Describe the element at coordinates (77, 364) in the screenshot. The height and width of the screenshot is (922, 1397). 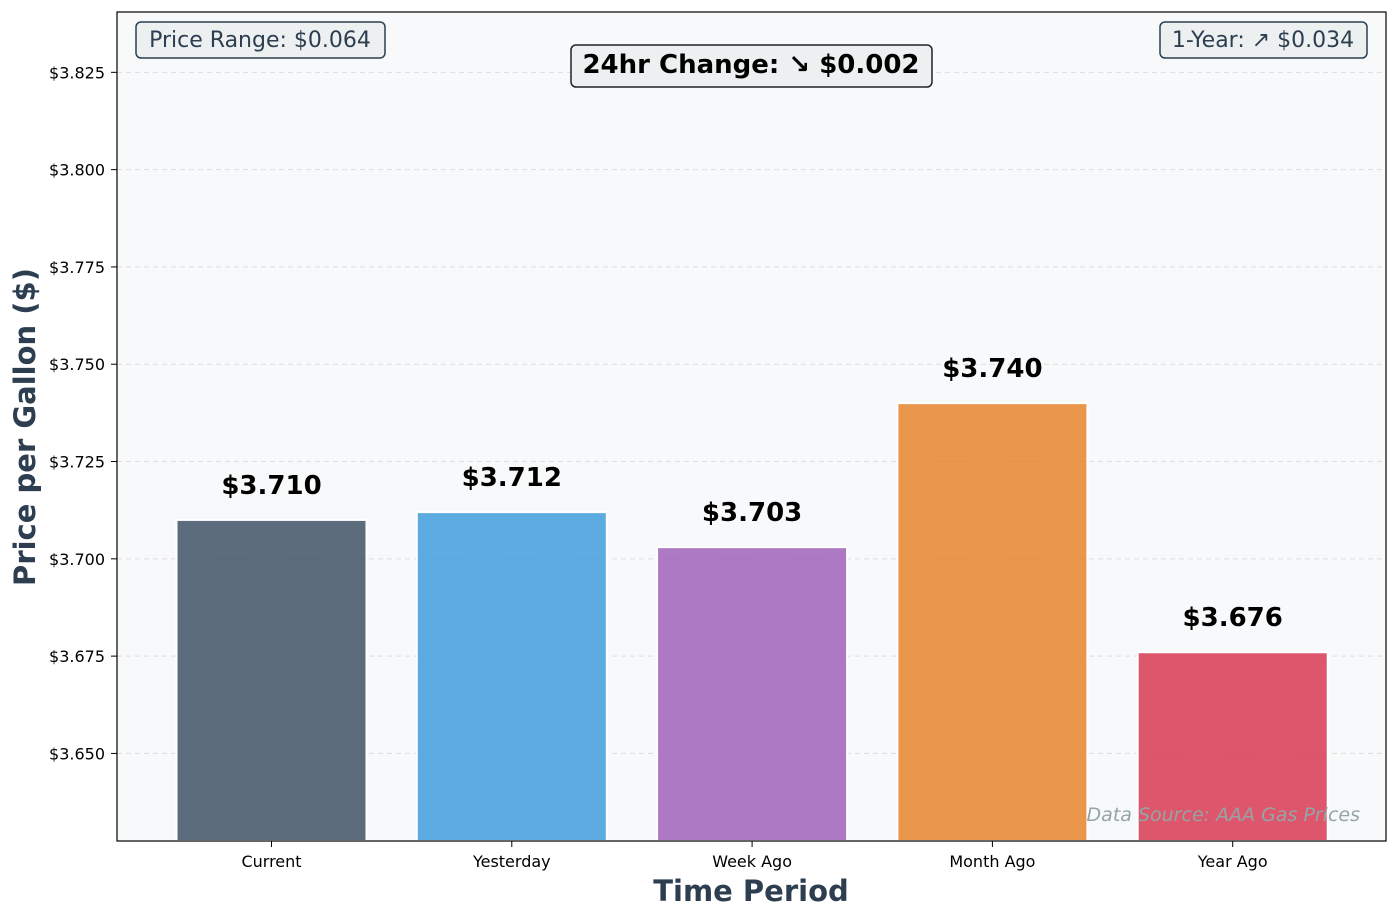
I see `y-tick-label: $3.750` at that location.